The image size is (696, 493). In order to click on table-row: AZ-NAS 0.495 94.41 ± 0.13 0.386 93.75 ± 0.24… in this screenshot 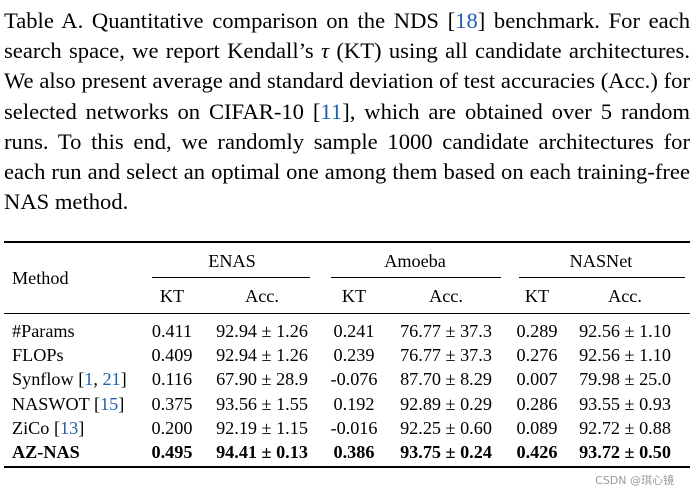, I will do `click(348, 454)`.